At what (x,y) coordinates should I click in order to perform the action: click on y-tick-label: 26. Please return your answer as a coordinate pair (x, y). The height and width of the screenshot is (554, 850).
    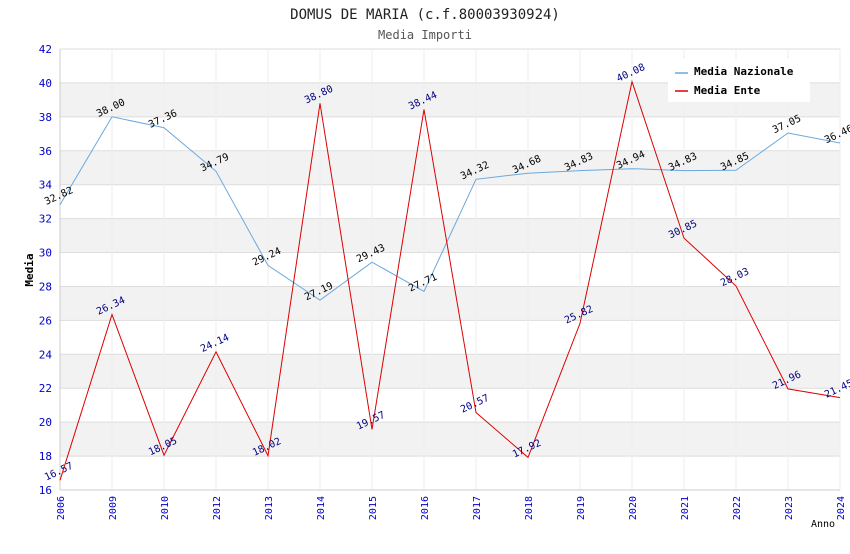
    Looking at the image, I should click on (45, 320).